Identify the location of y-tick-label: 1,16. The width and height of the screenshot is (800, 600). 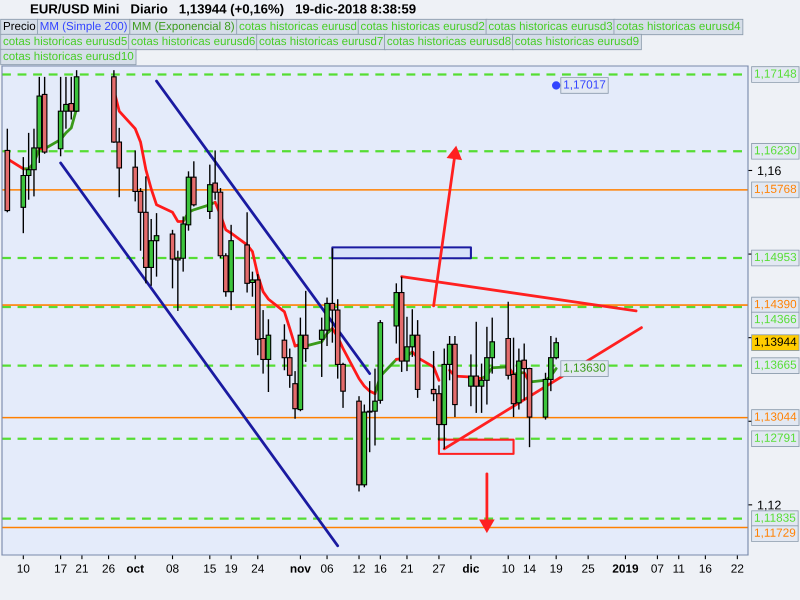
(769, 171).